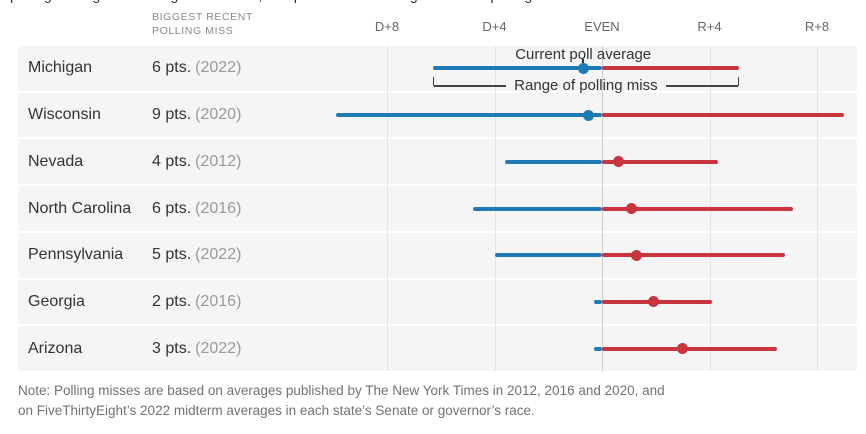  Describe the element at coordinates (494, 26) in the screenshot. I see `axis-tick-label: D+4` at that location.